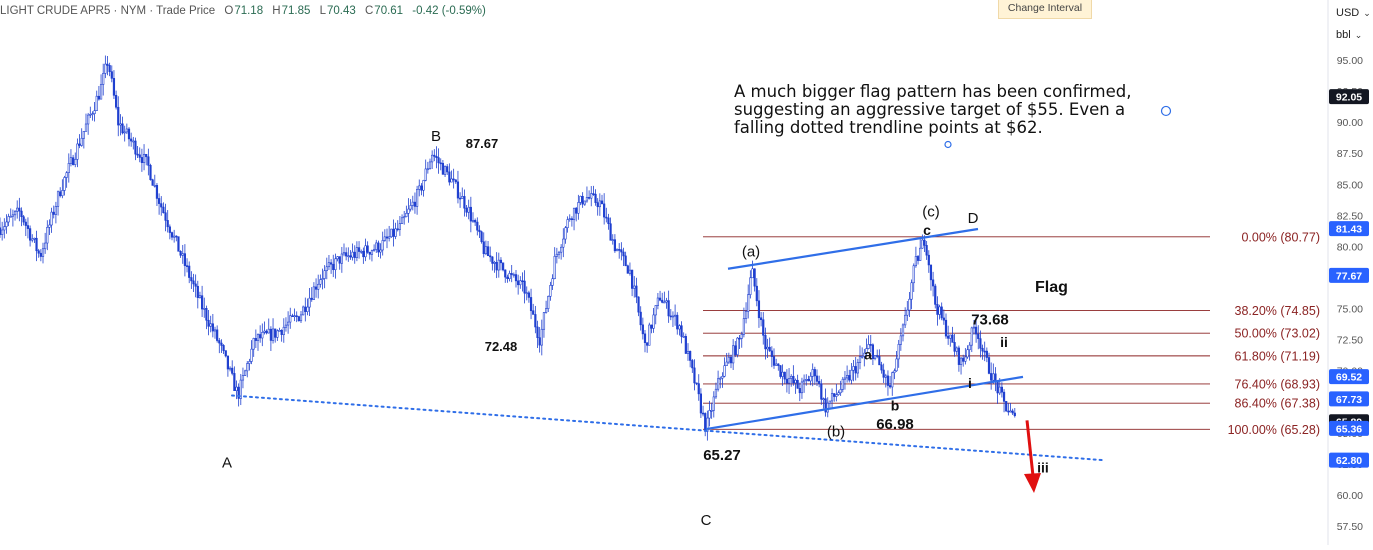 This screenshot has width=1373, height=550. I want to click on drawing-anchor-handle, so click(1166, 111).